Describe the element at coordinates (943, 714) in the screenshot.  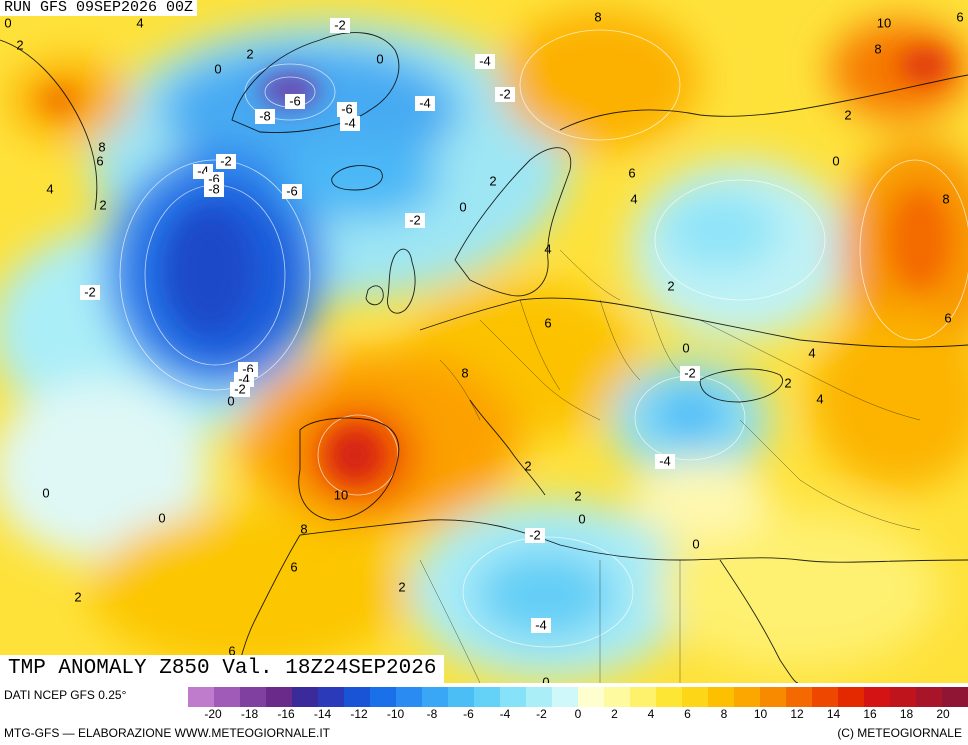
I see `colorbar-tick-label: 20` at that location.